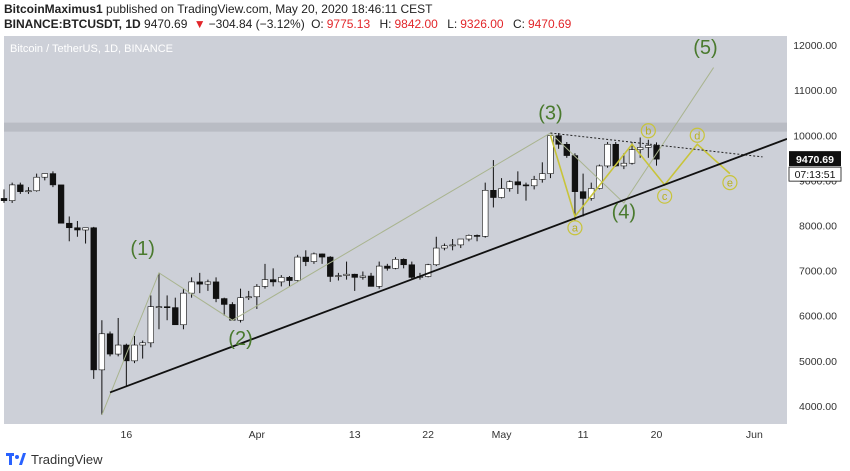  Describe the element at coordinates (518, 24) in the screenshot. I see `close-label: C:` at that location.